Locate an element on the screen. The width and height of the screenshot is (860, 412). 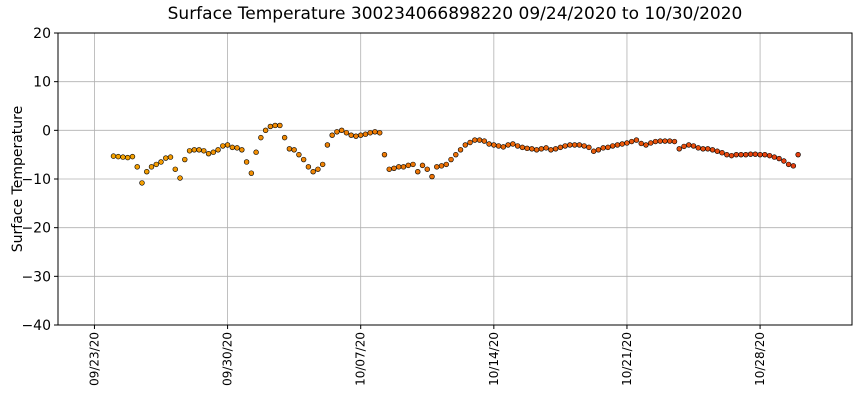
y-tick-label: −30 is located at coordinates (36, 277).